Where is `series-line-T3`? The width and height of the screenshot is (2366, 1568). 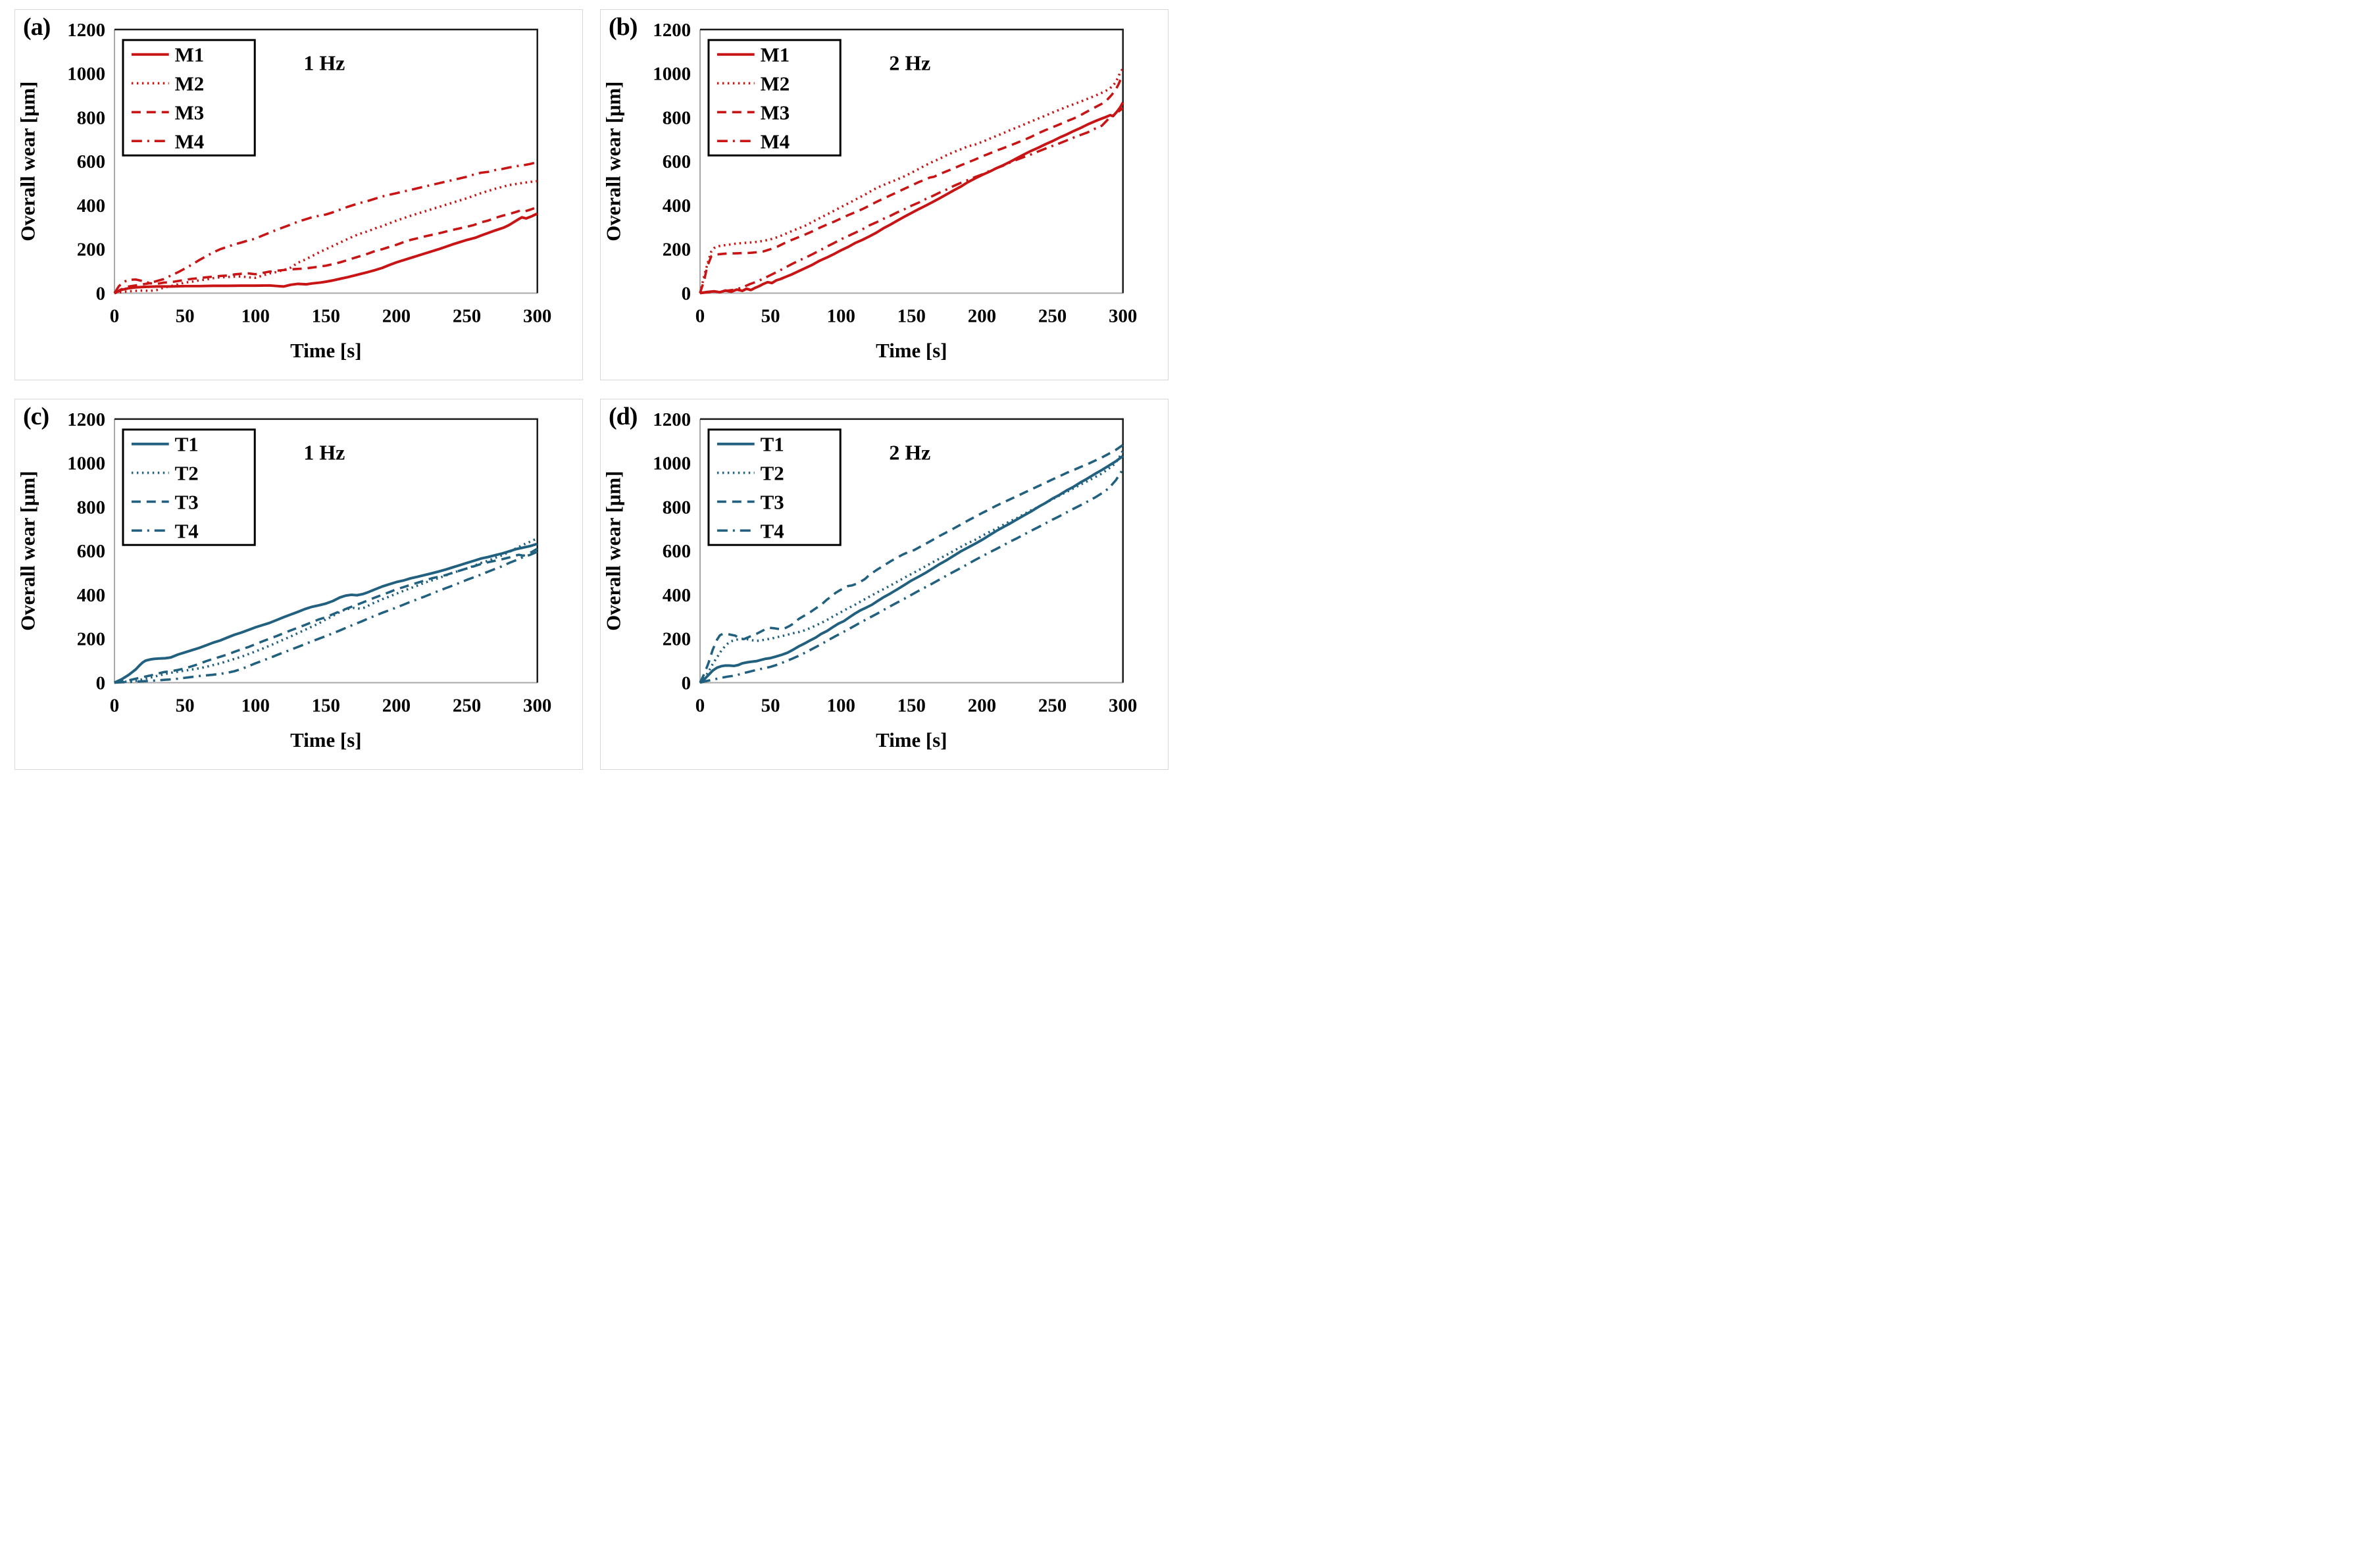
series-line-T3 is located at coordinates (326, 615).